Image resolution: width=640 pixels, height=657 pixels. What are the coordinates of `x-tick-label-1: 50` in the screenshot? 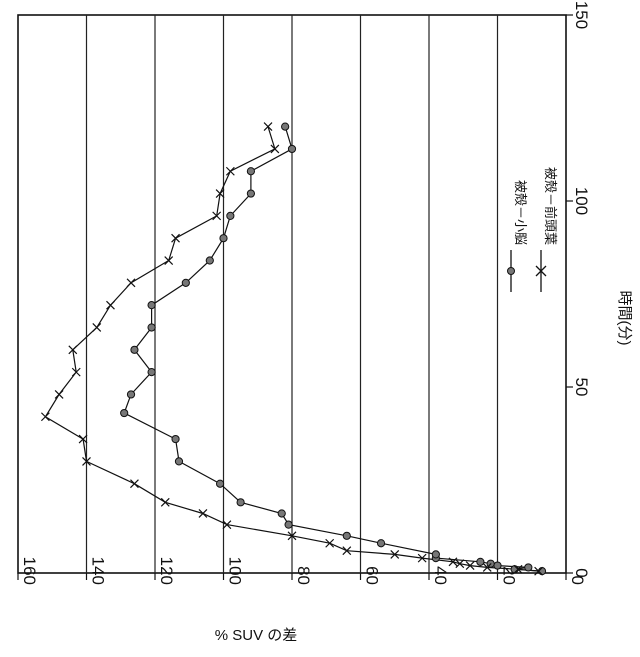 It's located at (581, 387).